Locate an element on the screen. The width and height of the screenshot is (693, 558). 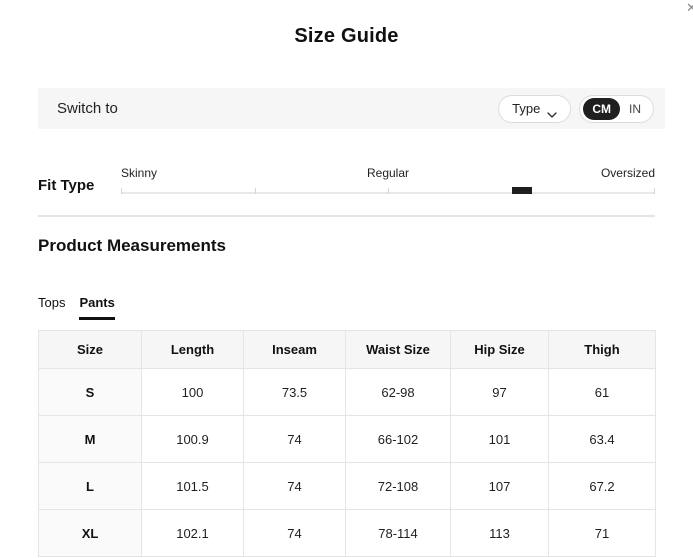
switch-controls: Type CM IN is located at coordinates (576, 108).